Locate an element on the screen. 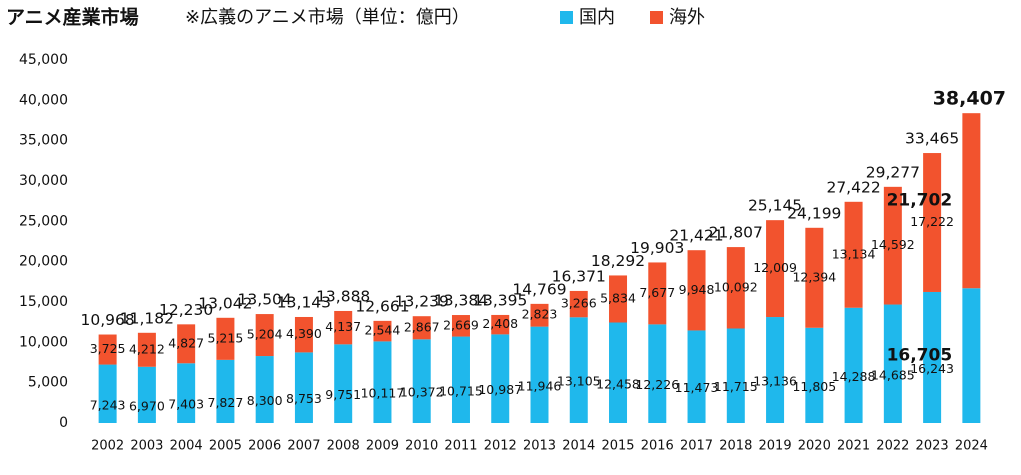  x-tick-label: 2010 is located at coordinates (421, 446).